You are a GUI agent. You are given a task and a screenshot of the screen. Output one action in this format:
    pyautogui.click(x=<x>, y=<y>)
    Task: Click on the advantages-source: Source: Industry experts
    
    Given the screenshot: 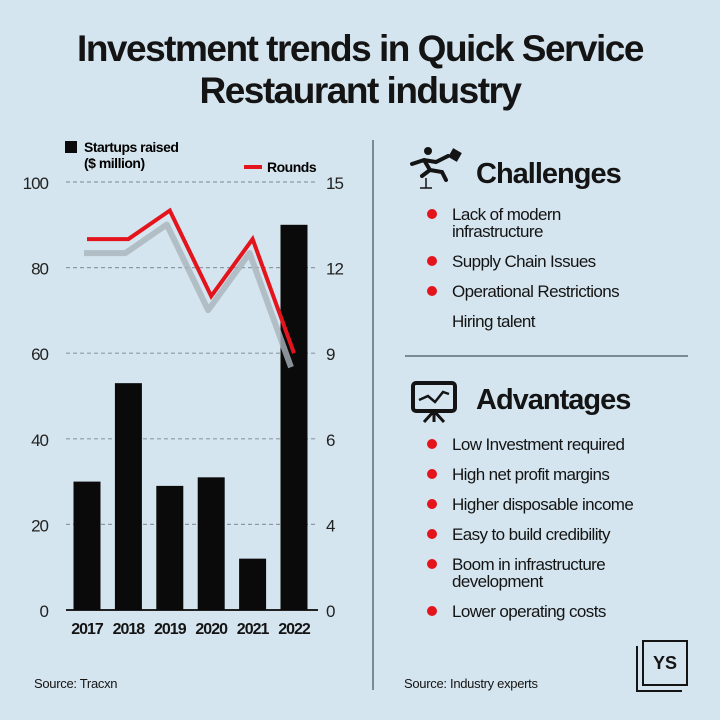 What is the action you would take?
    pyautogui.click(x=471, y=683)
    